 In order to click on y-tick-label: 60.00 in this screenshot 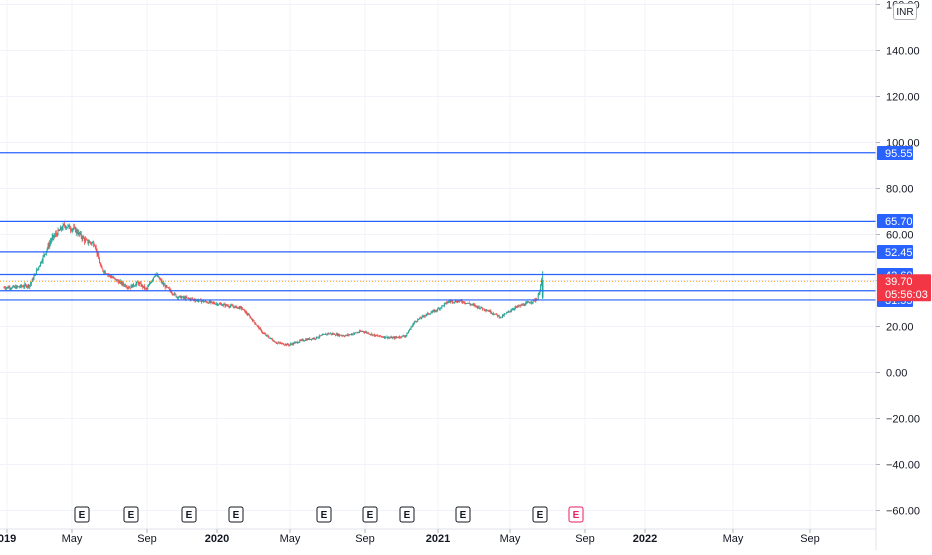, I will do `click(900, 236)`.